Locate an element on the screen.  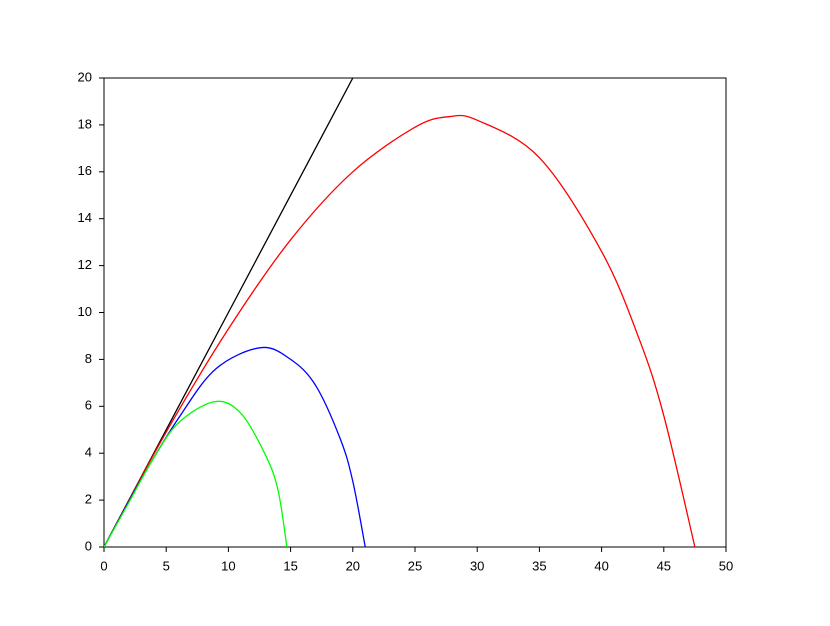
x-tick-label: 0 is located at coordinates (103, 565).